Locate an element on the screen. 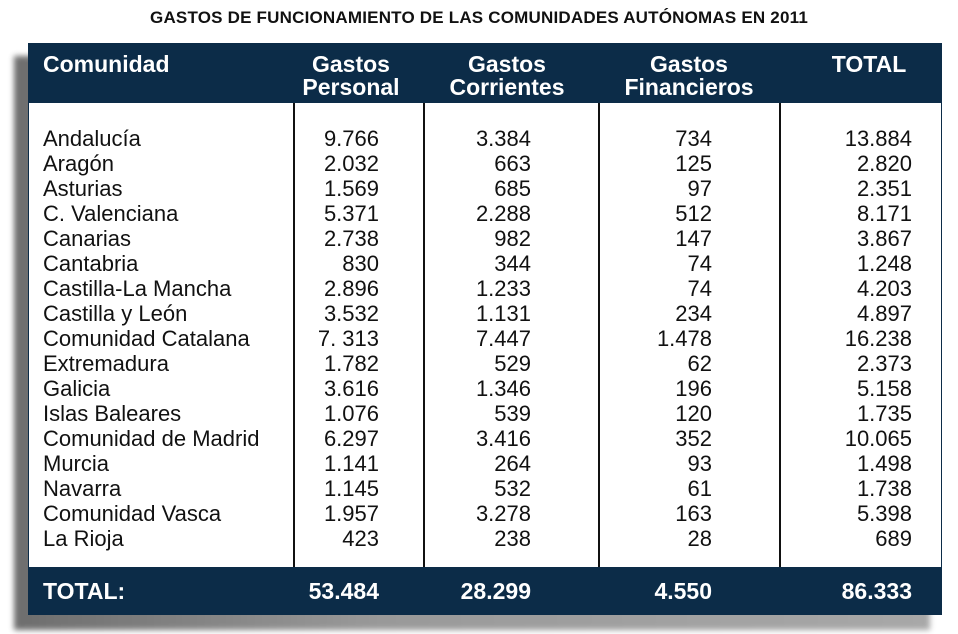 The height and width of the screenshot is (634, 958). header-line: Financieros is located at coordinates (689, 87).